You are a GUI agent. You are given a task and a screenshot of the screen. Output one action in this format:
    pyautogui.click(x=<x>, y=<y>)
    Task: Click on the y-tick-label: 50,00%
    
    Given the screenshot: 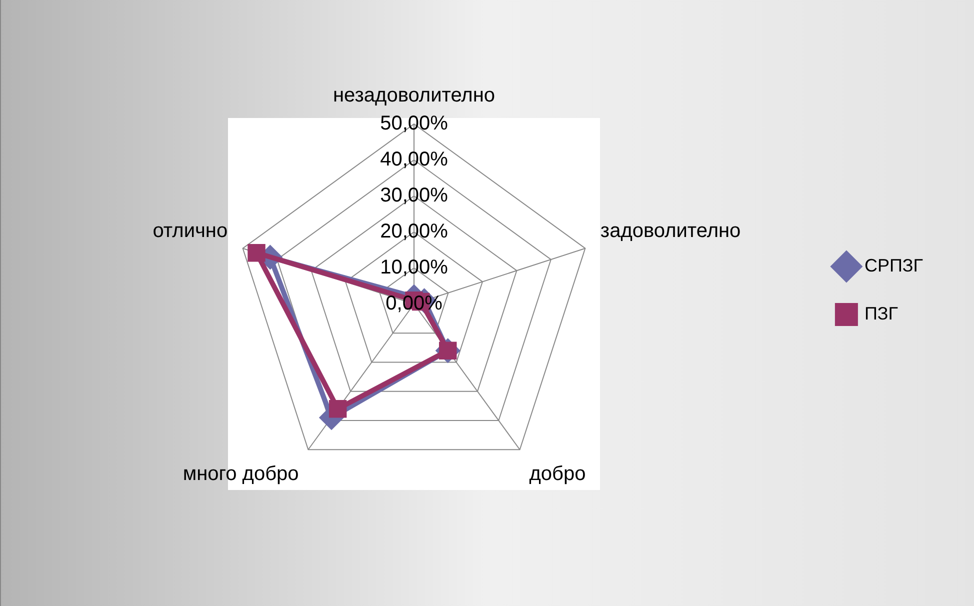 What is the action you would take?
    pyautogui.click(x=414, y=123)
    